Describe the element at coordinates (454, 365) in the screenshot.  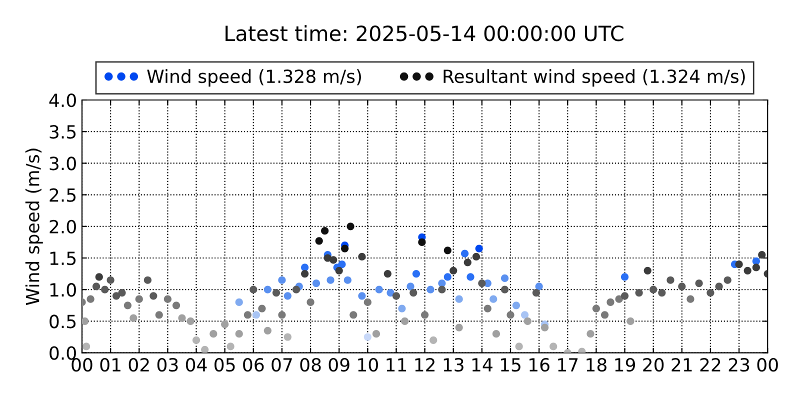
I see `x-tick-label: 13` at that location.